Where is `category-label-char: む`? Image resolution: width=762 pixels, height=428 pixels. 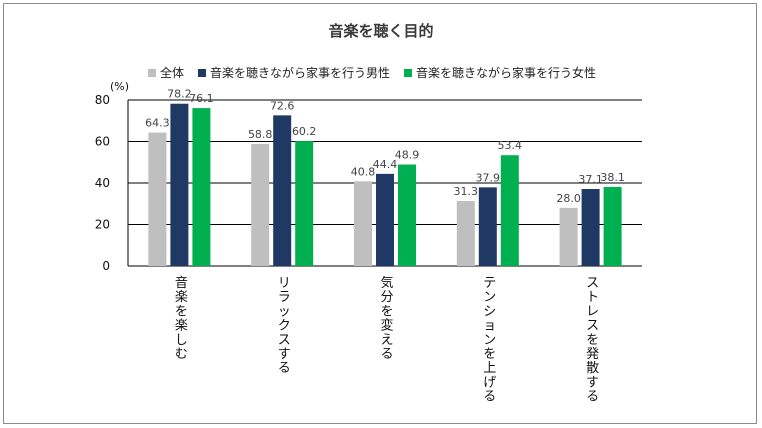
category-label-char: む is located at coordinates (181, 354).